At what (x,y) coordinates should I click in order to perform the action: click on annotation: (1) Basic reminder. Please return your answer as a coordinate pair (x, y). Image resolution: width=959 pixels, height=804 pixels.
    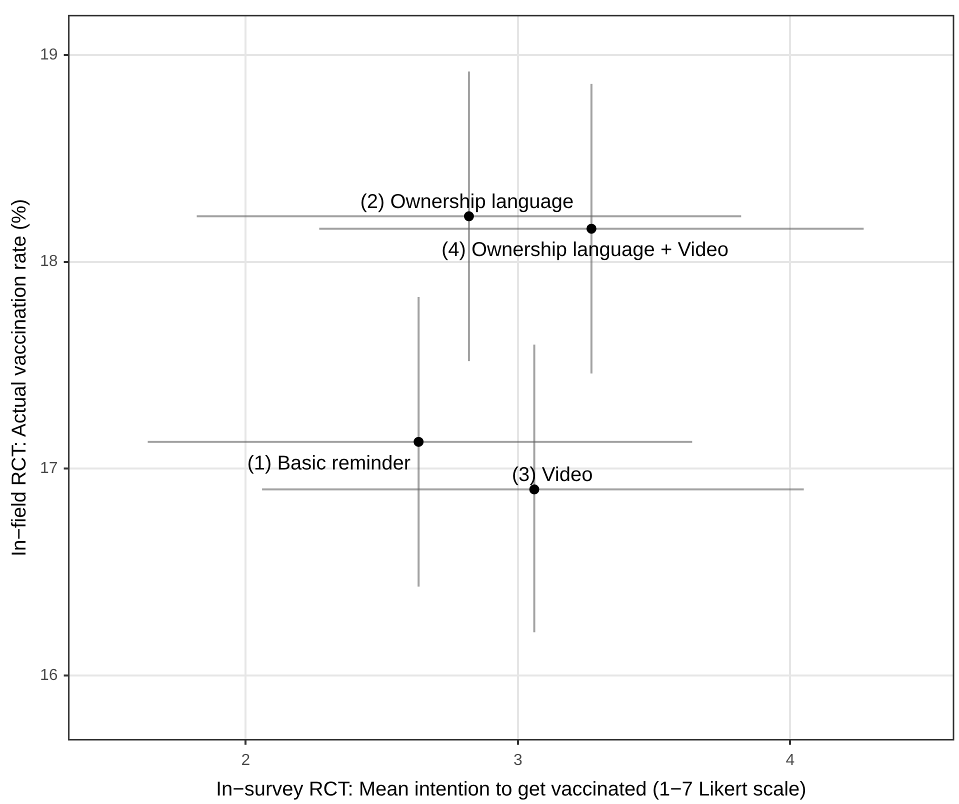
    Looking at the image, I should click on (329, 463).